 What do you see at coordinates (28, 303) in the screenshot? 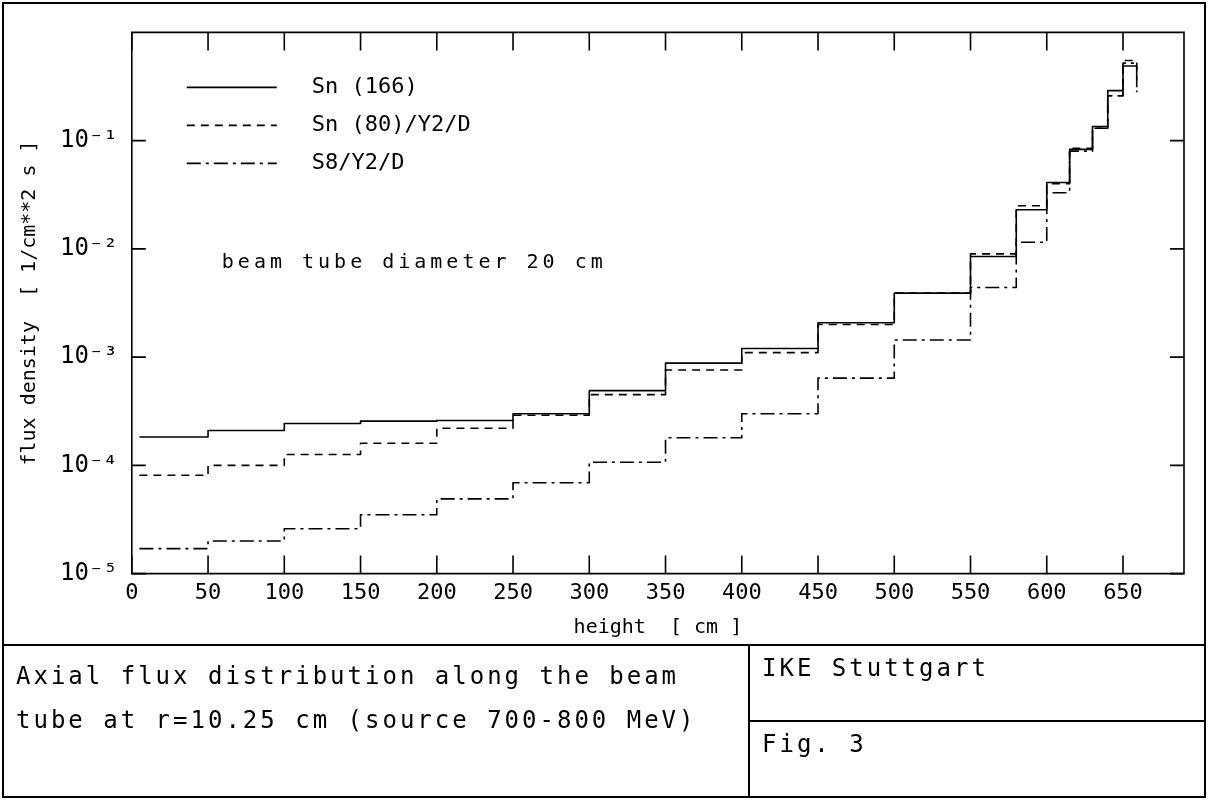
I see `y-axis-title: flux density [ 1/cm**2 s ]` at bounding box center [28, 303].